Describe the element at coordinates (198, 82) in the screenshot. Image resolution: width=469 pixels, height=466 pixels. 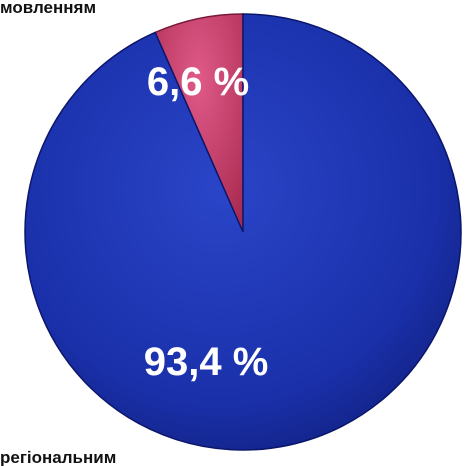
I see `pie-label-small: 6,6 %` at that location.